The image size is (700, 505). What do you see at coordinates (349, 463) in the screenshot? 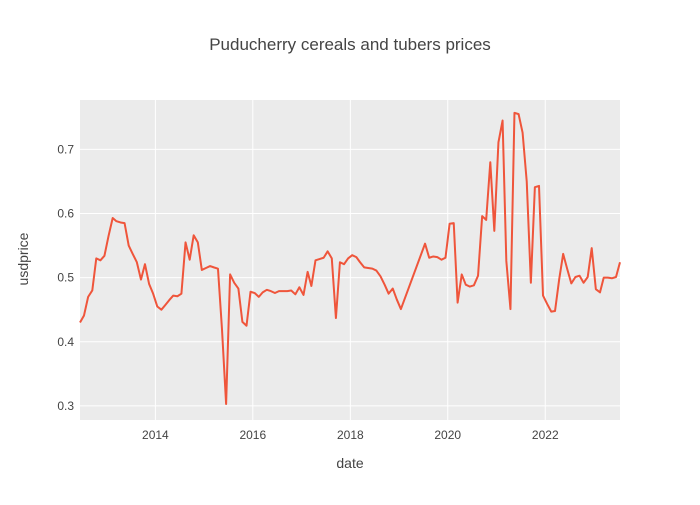
I see `x-axis-label: date` at bounding box center [349, 463].